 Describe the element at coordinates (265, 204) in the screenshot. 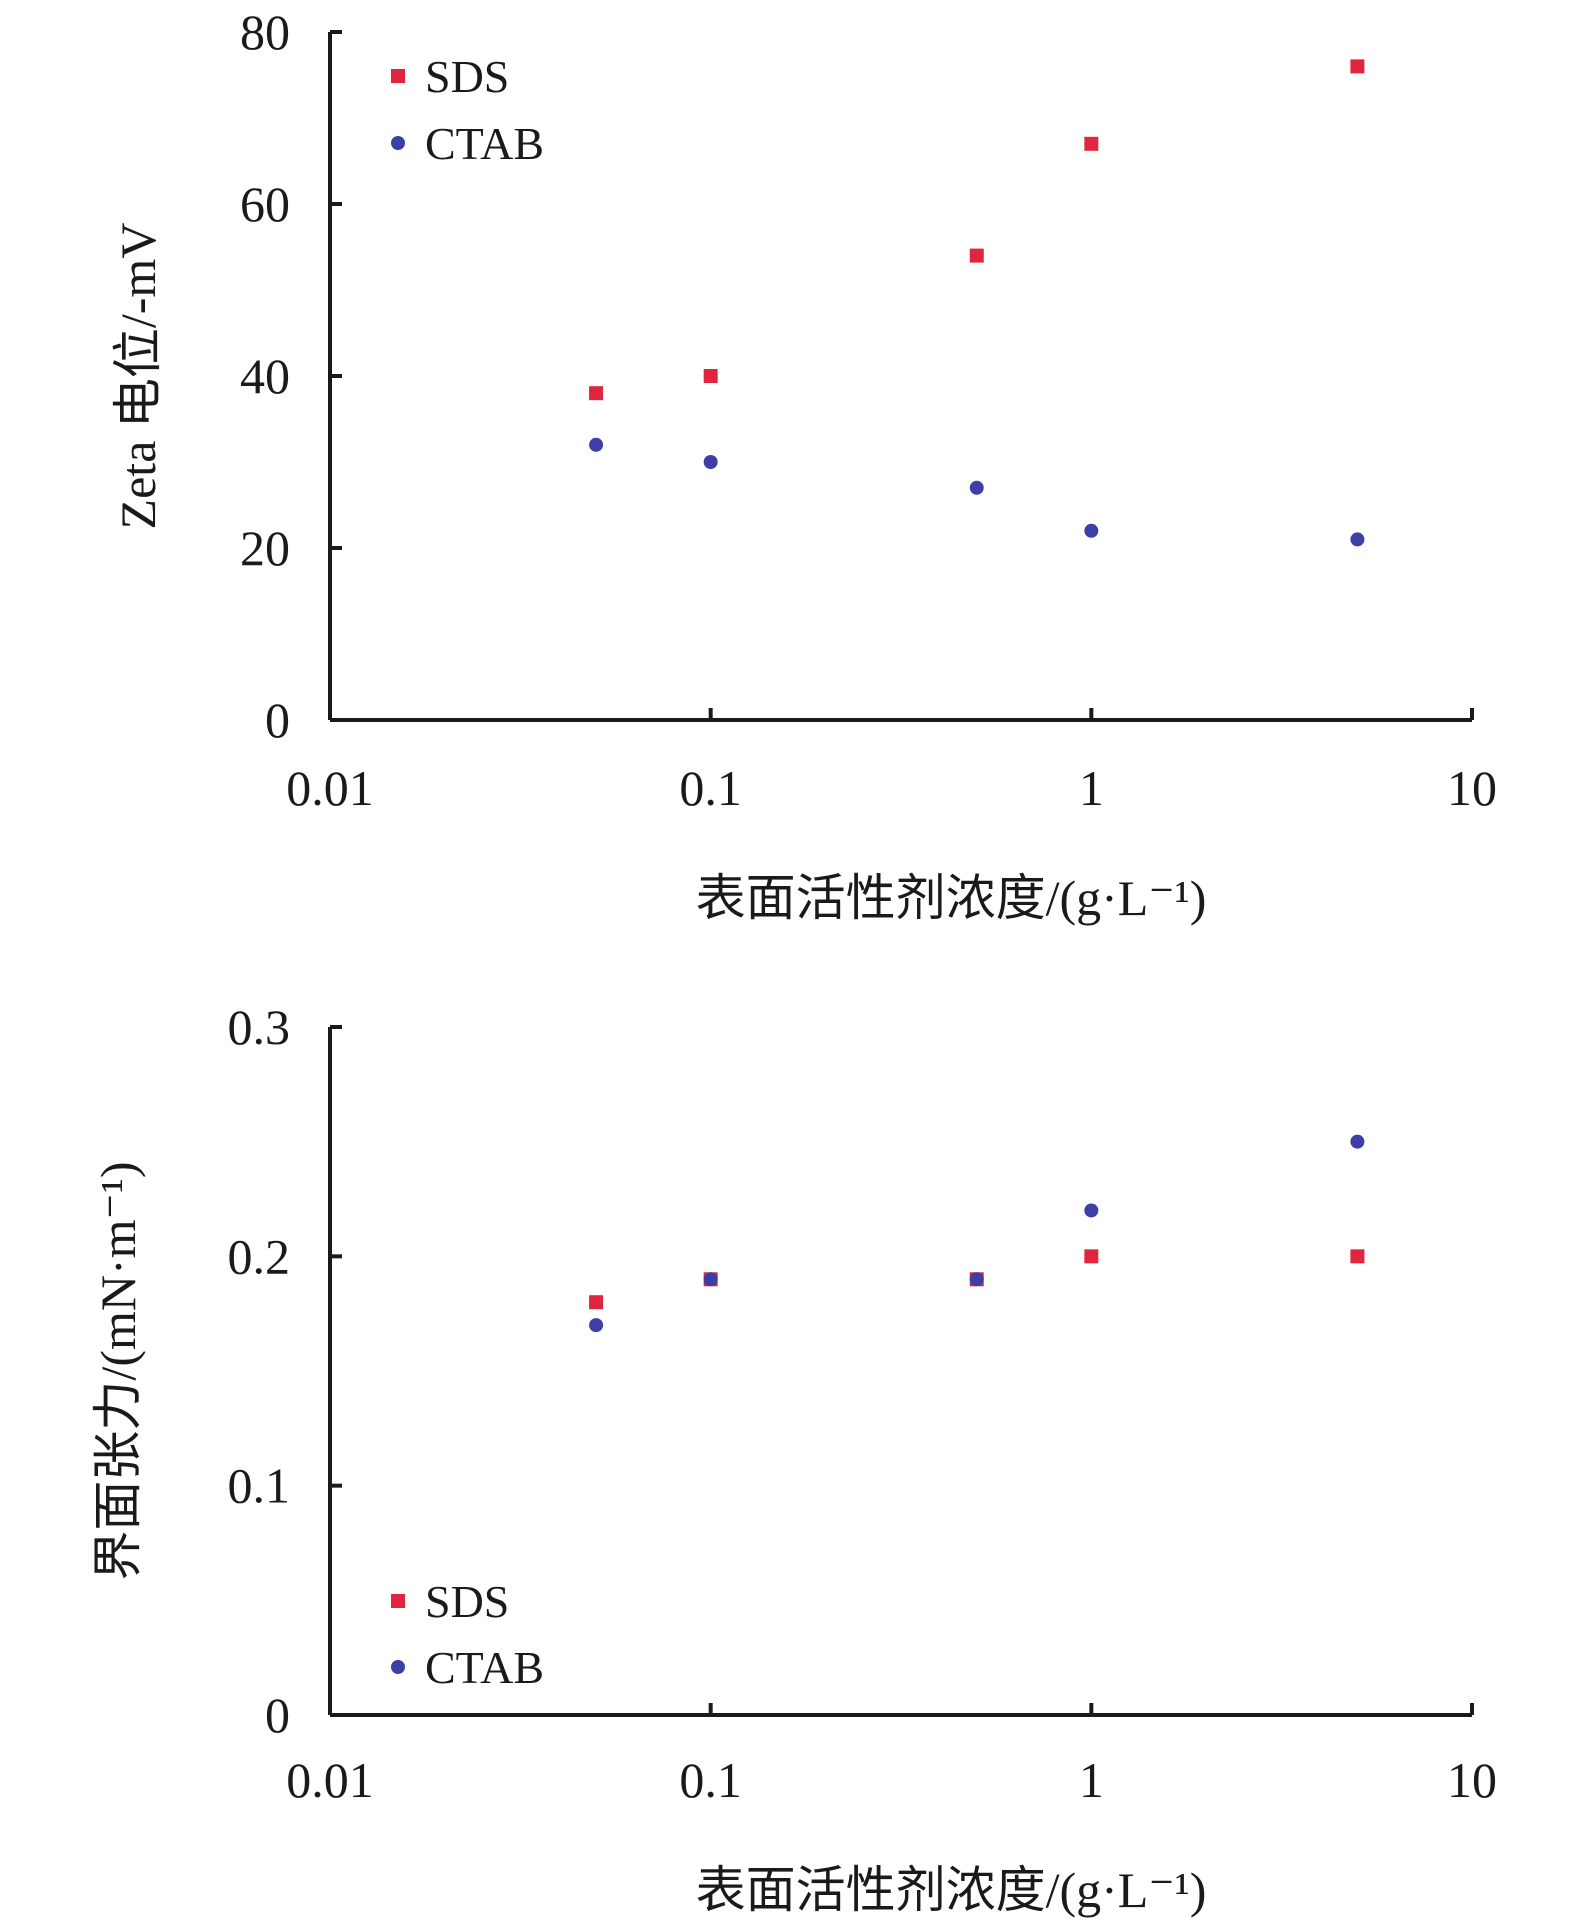

I see `y-tick-label: 60` at that location.